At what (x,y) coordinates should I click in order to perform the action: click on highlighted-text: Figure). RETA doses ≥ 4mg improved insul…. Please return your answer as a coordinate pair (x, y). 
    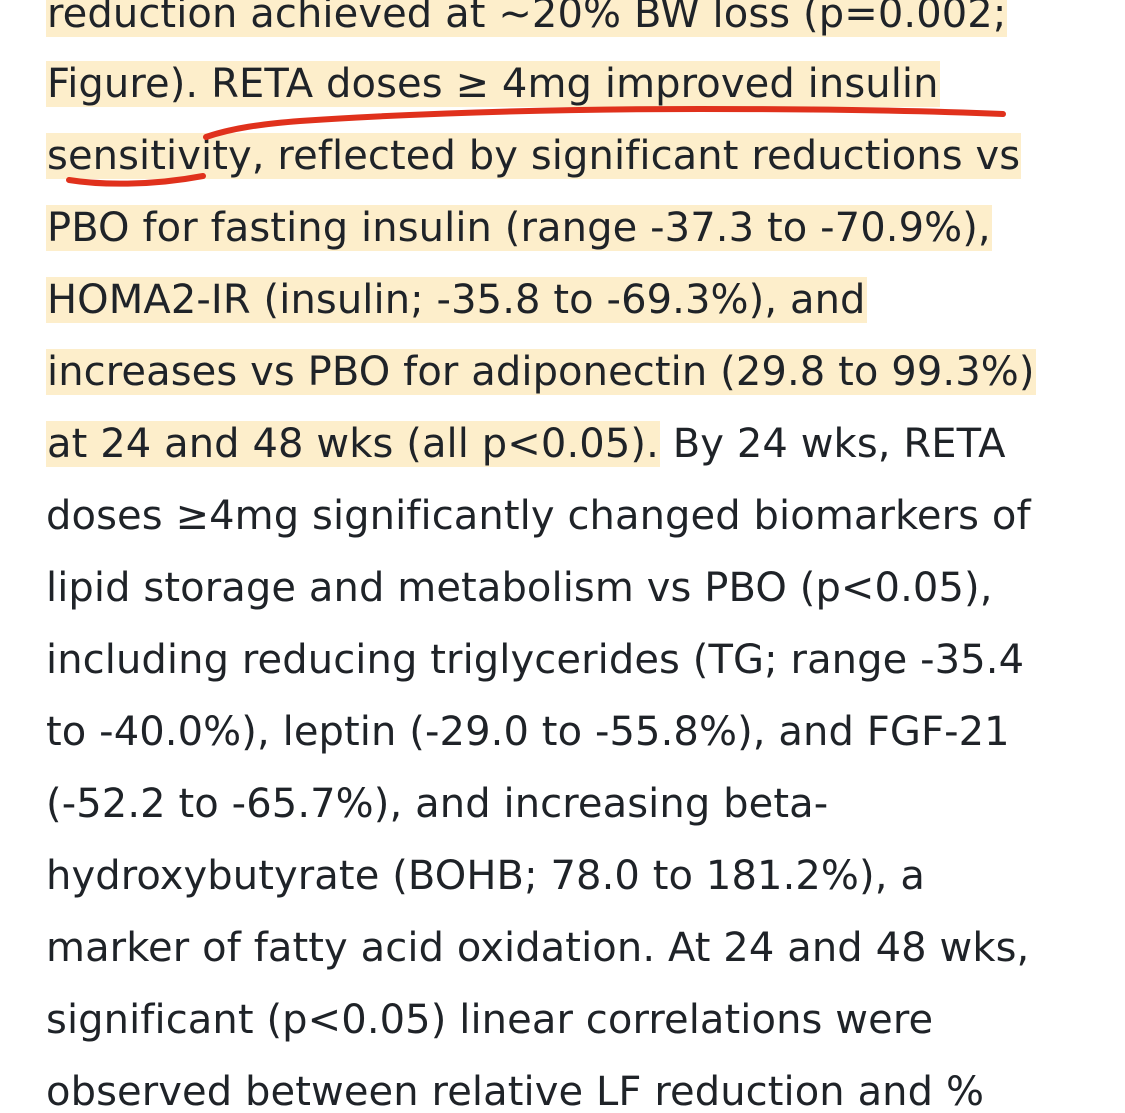
    Looking at the image, I should click on (493, 84).